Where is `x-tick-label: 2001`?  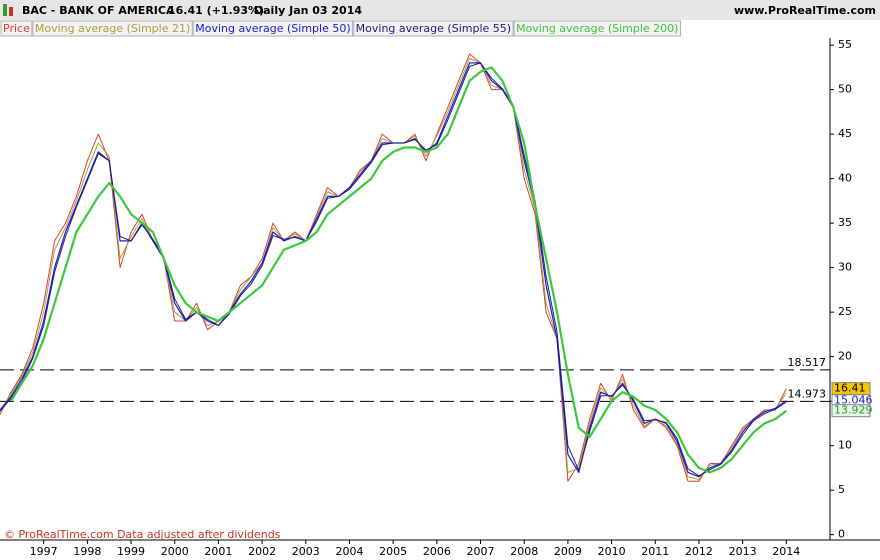
x-tick-label: 2001 is located at coordinates (218, 551).